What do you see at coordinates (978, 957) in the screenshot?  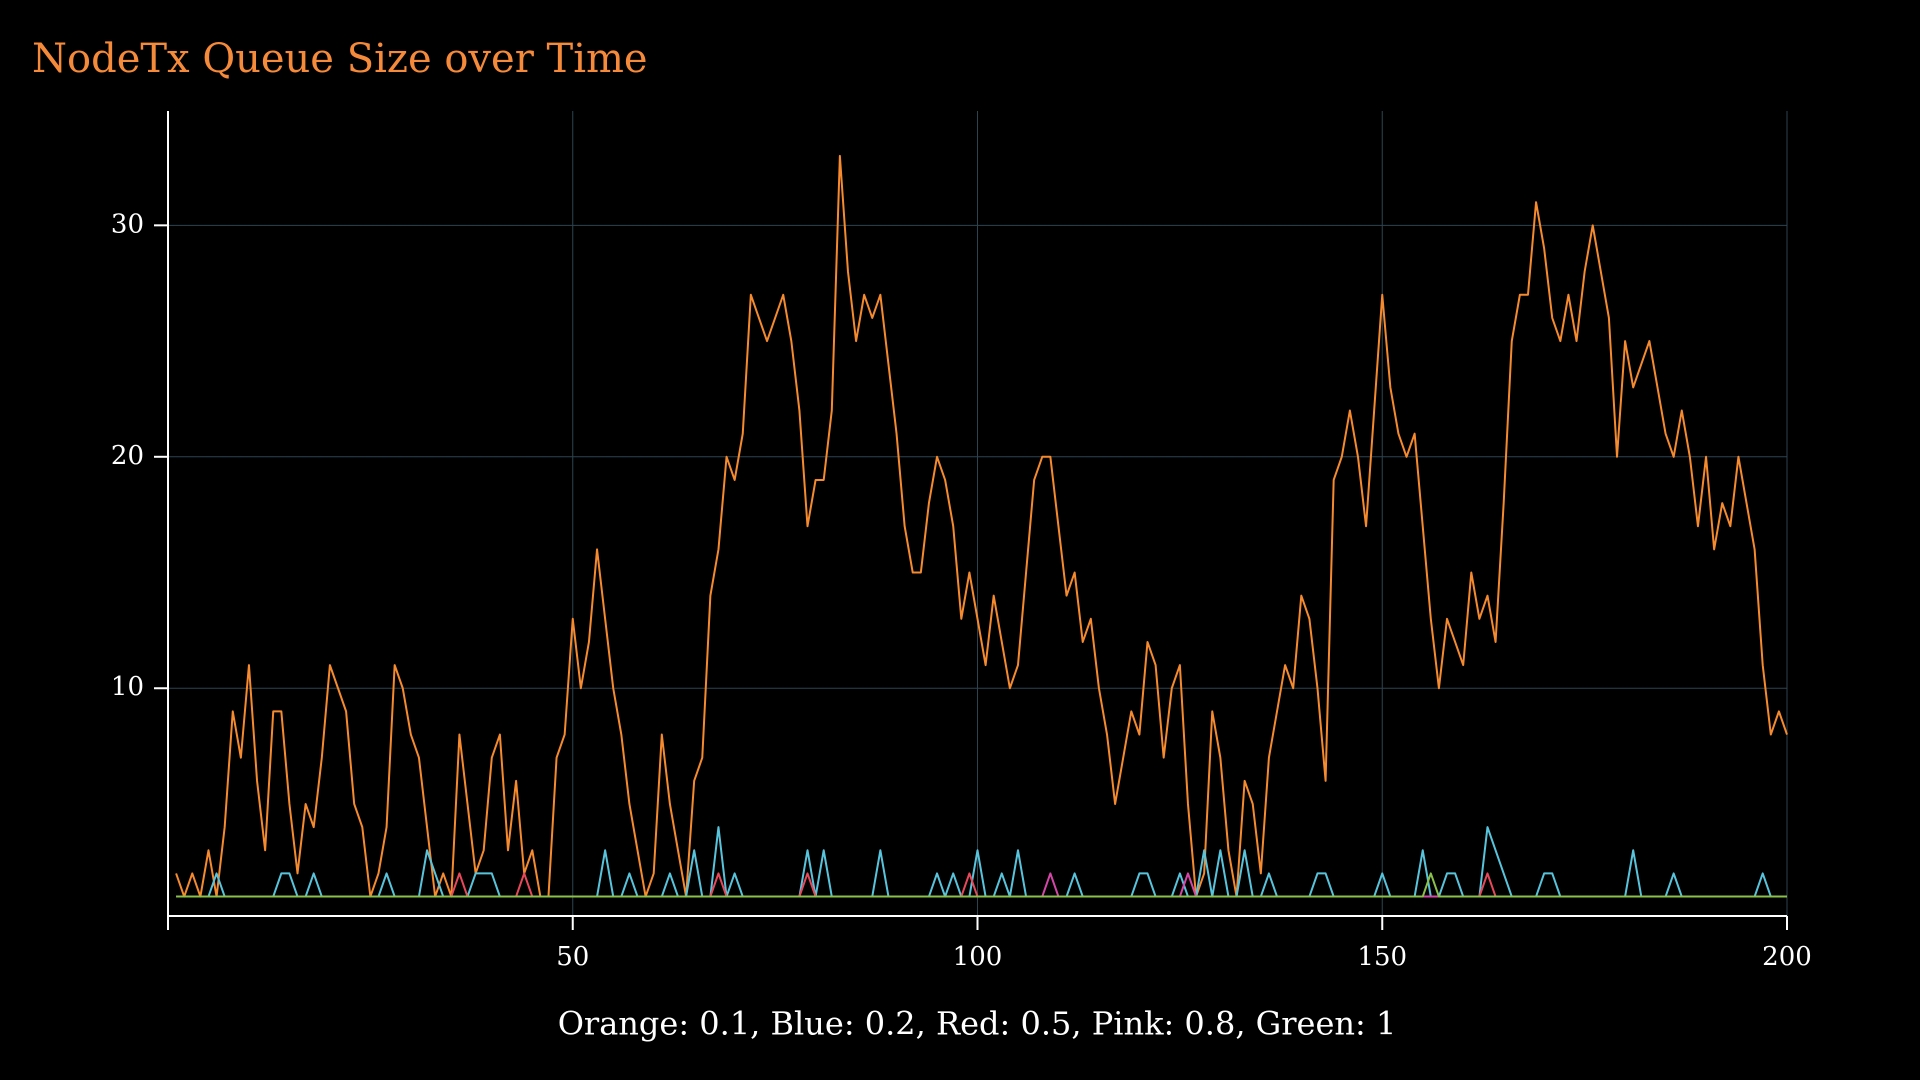 I see `x-tick-label: 100` at bounding box center [978, 957].